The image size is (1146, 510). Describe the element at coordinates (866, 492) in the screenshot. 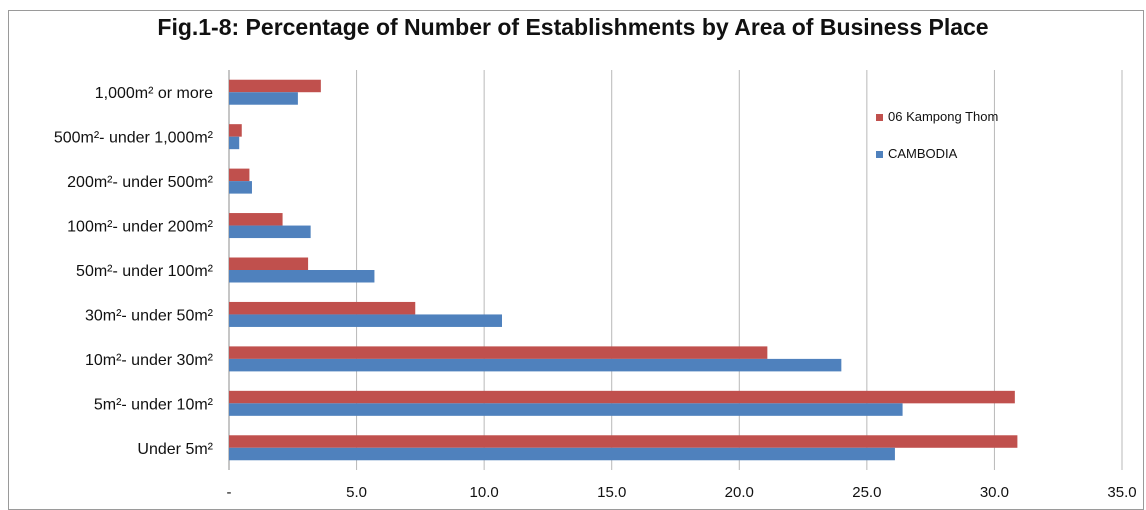

I see `x-tick-label: 25.0` at that location.